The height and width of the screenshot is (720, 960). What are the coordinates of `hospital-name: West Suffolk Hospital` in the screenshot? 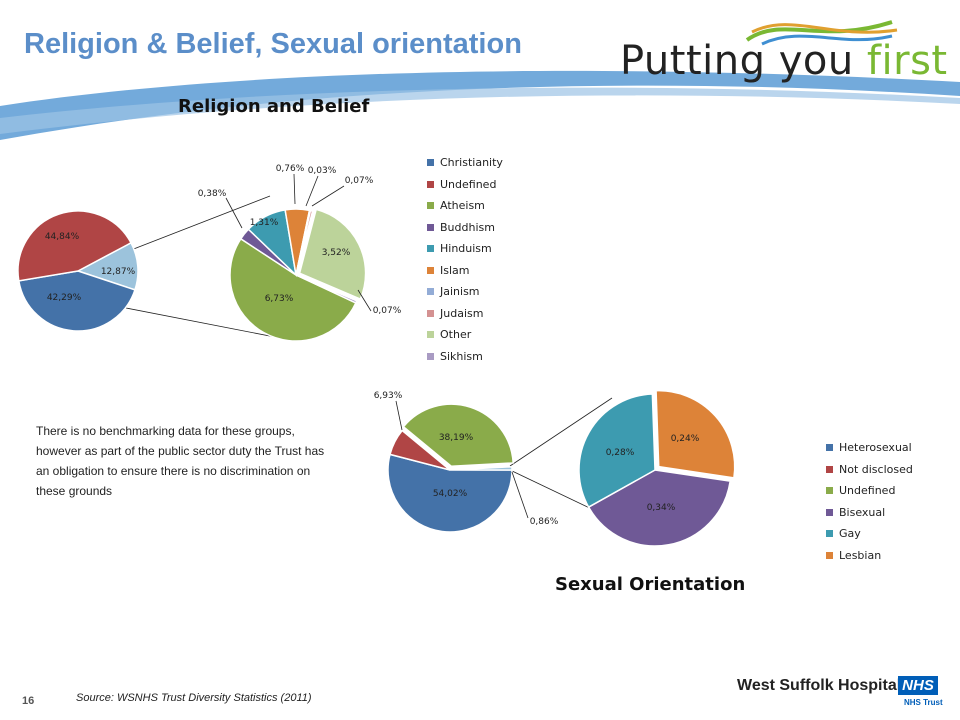 It's located at (819, 685).